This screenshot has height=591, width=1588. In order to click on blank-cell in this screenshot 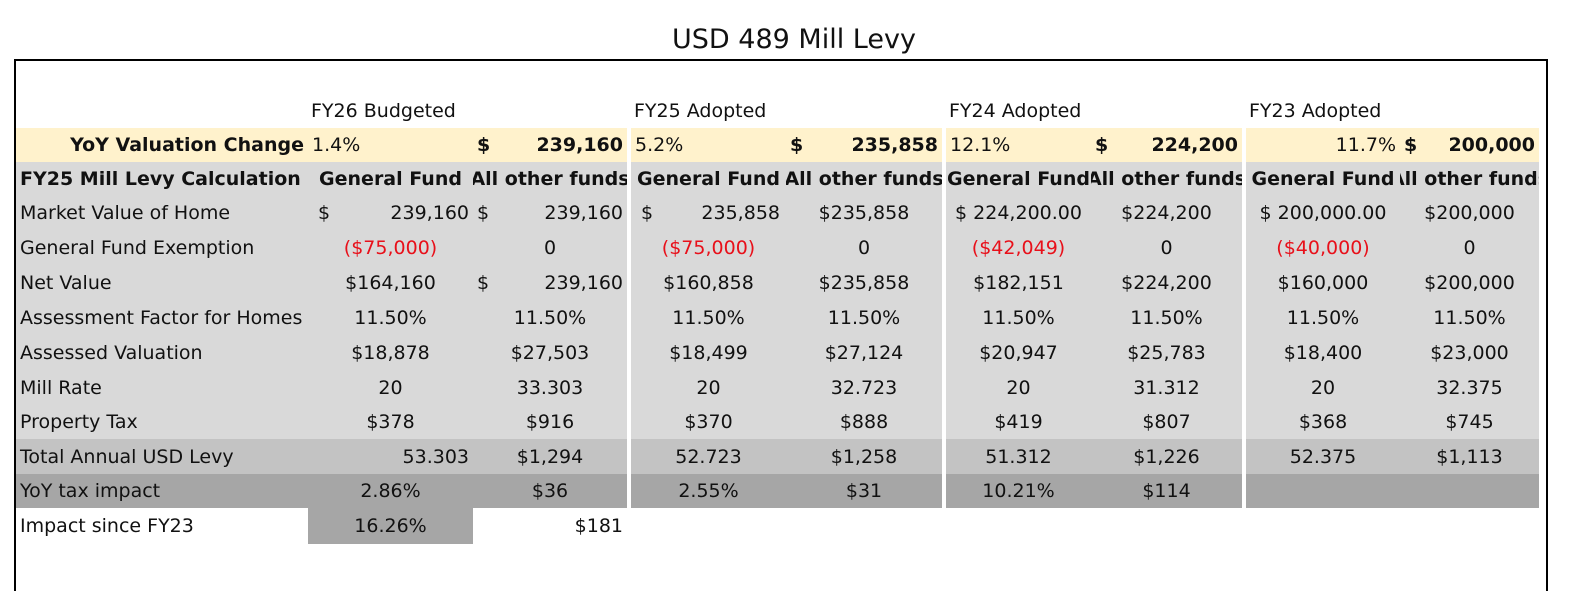, I will do `click(162, 111)`.